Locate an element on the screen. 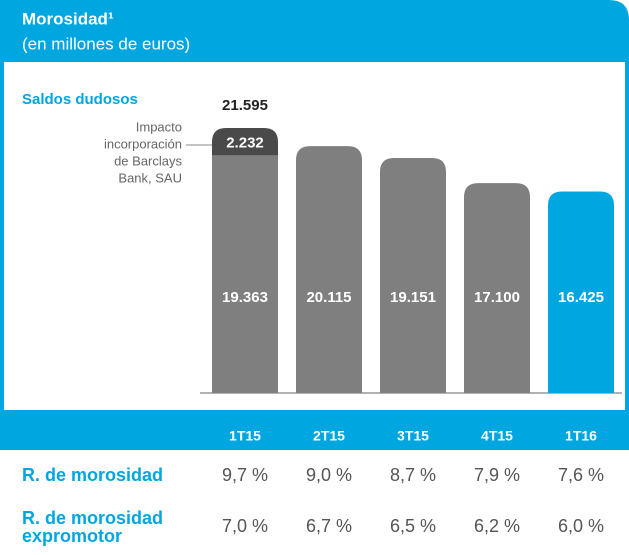  left-border is located at coordinates (2, 237).